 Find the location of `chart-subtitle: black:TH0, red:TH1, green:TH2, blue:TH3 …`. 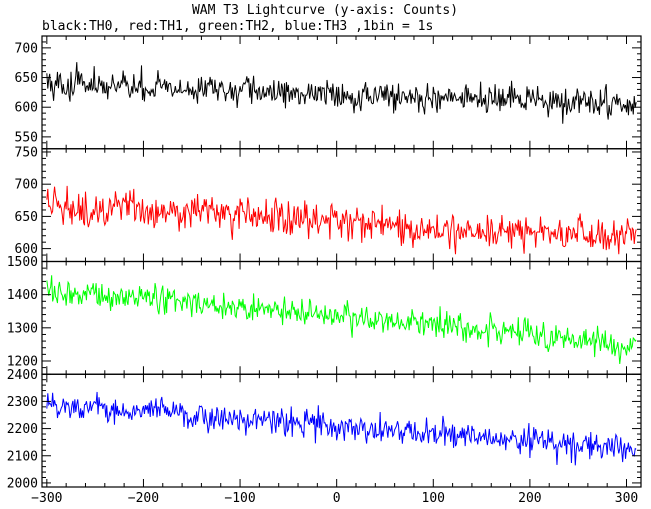

chart-subtitle: black:TH0, red:TH1, green:TH2, blue:TH3 … is located at coordinates (237, 26).